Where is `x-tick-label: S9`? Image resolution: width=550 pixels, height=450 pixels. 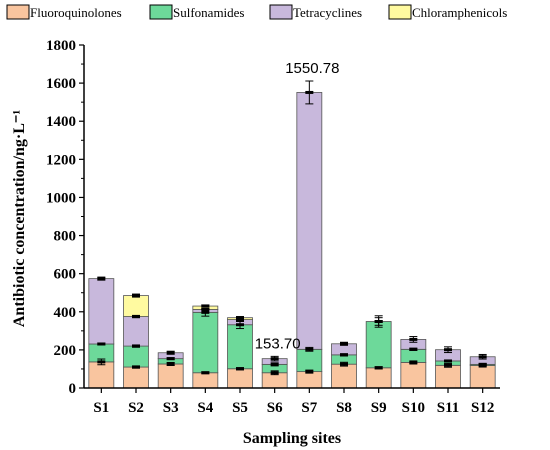 x-tick-label: S9 is located at coordinates (379, 408).